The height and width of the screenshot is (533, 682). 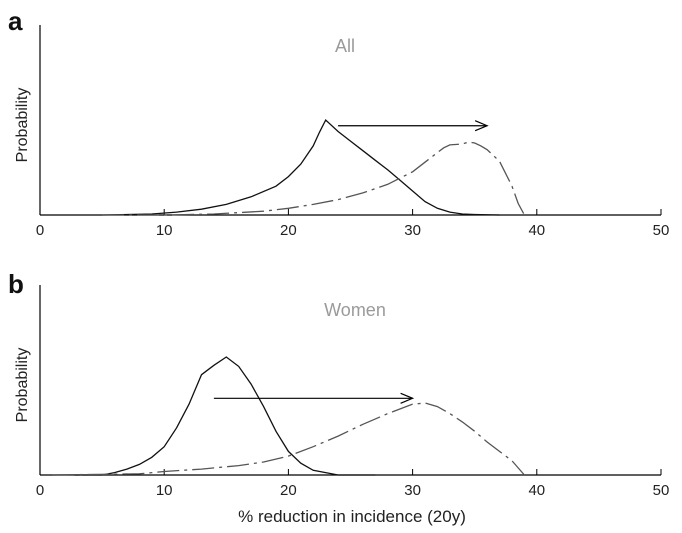 I want to click on panel-title: Women, so click(x=355, y=310).